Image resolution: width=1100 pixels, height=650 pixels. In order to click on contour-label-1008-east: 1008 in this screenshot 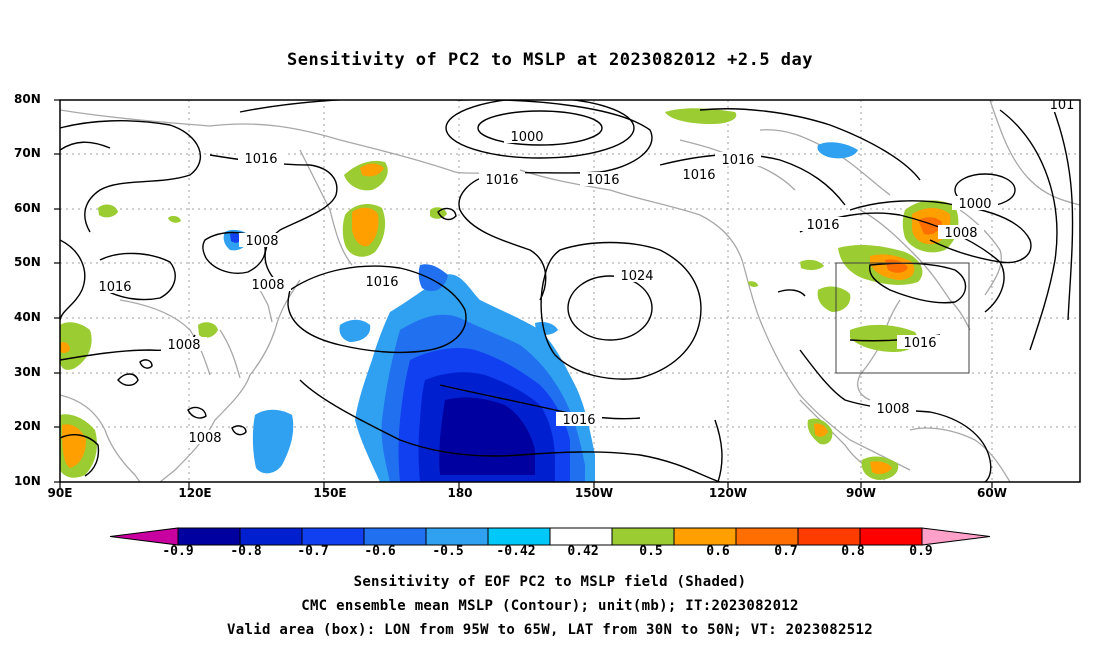, I will do `click(960, 233)`.